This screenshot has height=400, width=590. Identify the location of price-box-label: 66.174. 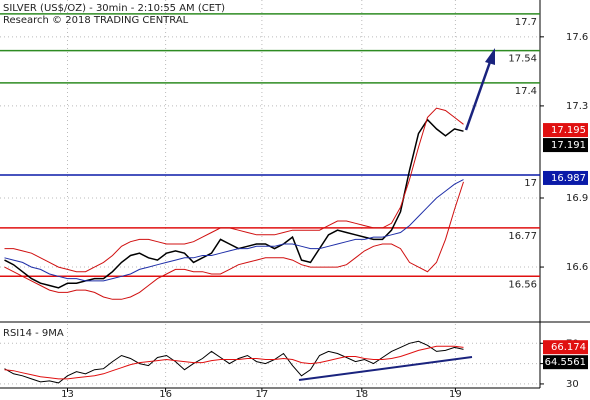
(568, 347).